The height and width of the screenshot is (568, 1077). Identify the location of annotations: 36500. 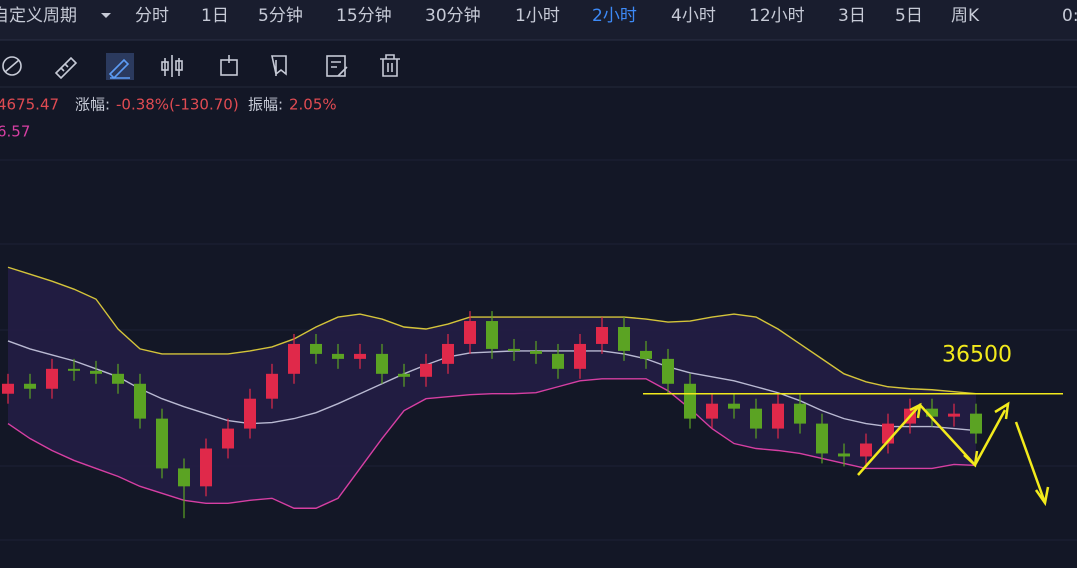
(953, 425).